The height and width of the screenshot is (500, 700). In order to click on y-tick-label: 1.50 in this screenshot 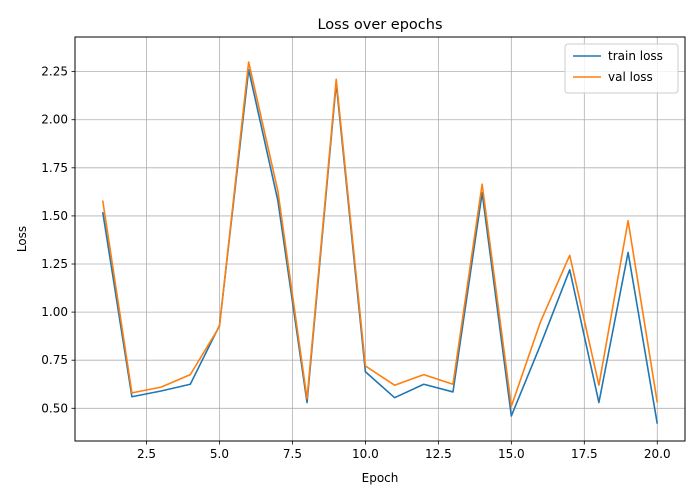, I will do `click(54, 216)`.